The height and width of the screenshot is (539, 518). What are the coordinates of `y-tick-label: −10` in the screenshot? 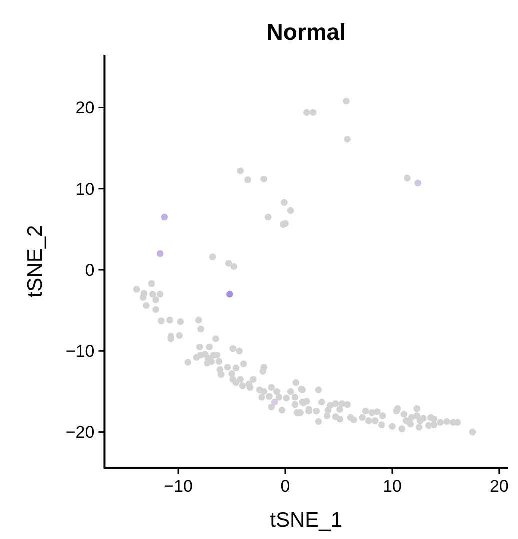 It's located at (80, 352).